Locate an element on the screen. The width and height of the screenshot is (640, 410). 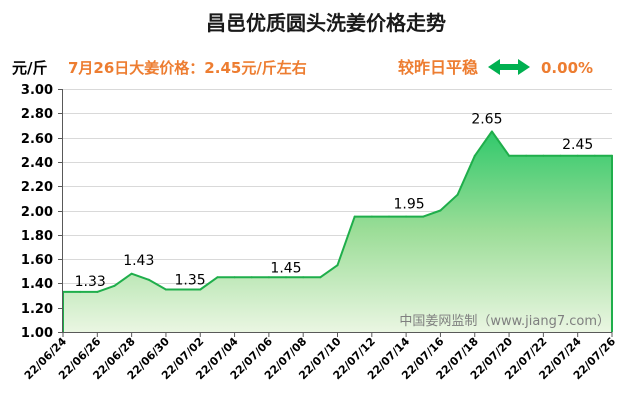
chart-title: 昌邑优质圆头洗姜价格走势 is located at coordinates (326, 23).